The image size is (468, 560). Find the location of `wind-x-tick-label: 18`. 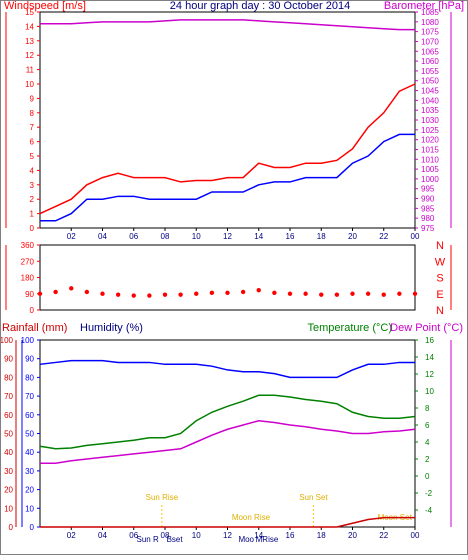

wind-x-tick-label: 18 is located at coordinates (321, 236).